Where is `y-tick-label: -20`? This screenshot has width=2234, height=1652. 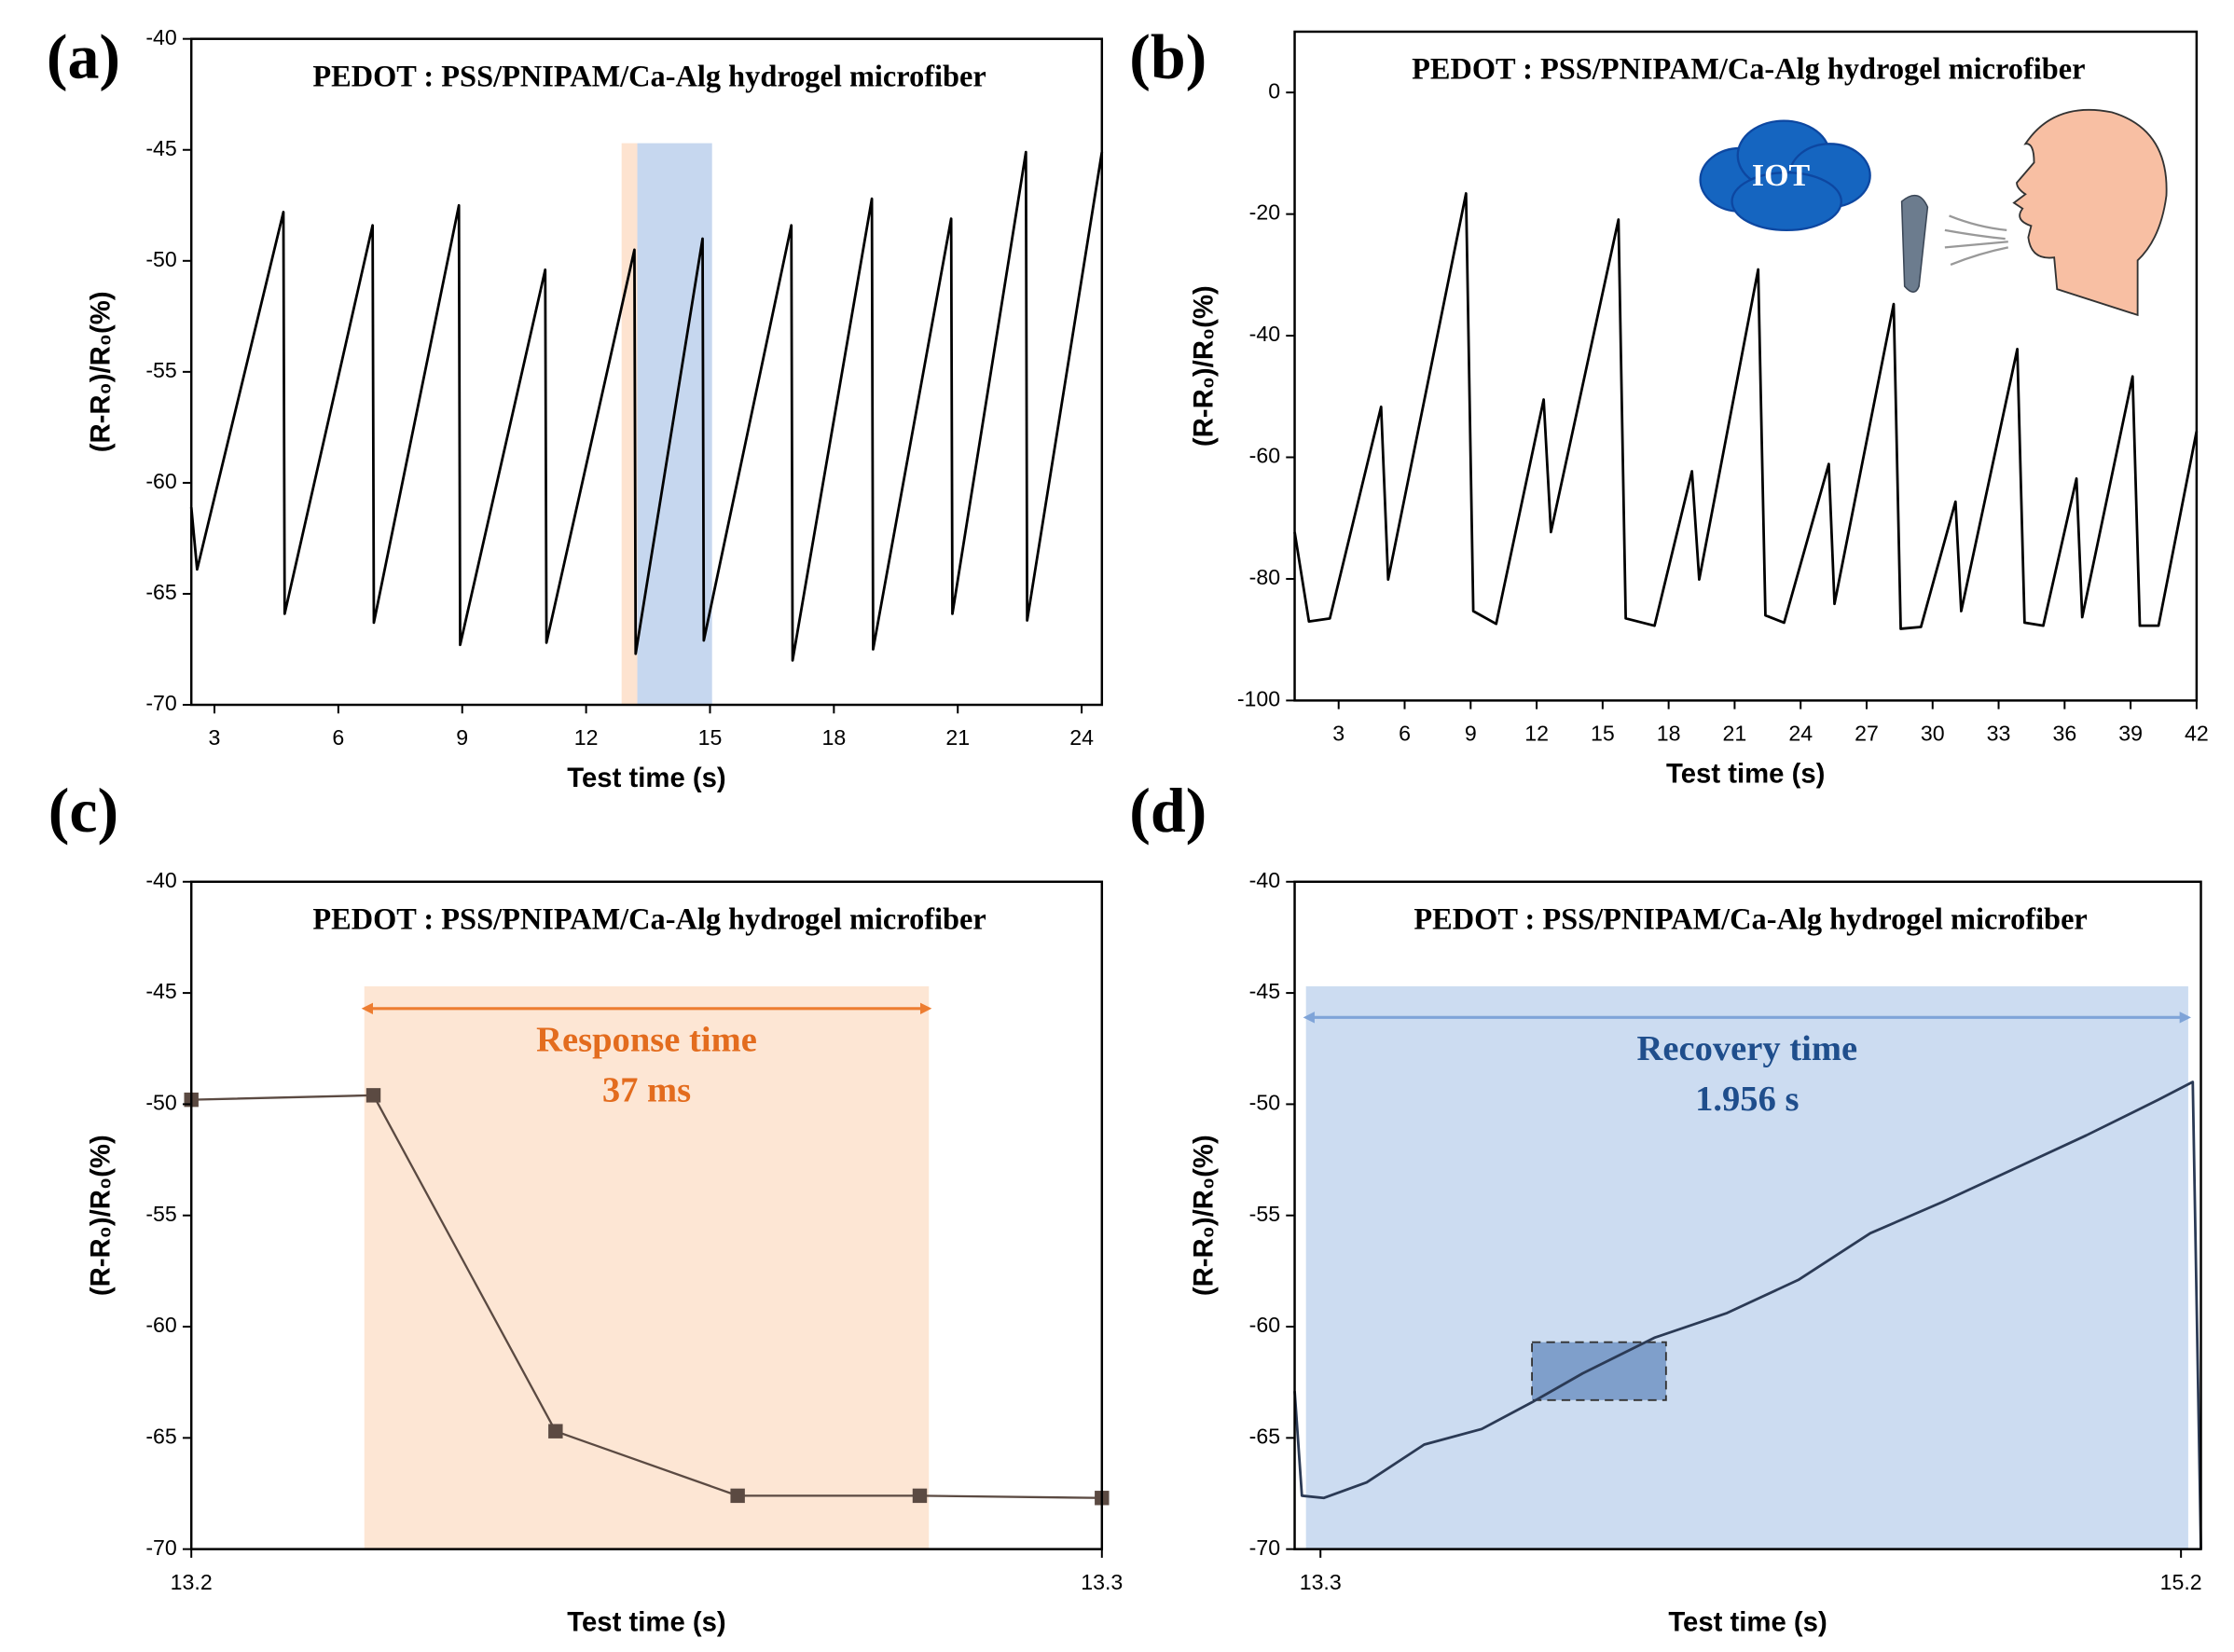
y-tick-label: -20 is located at coordinates (1264, 212).